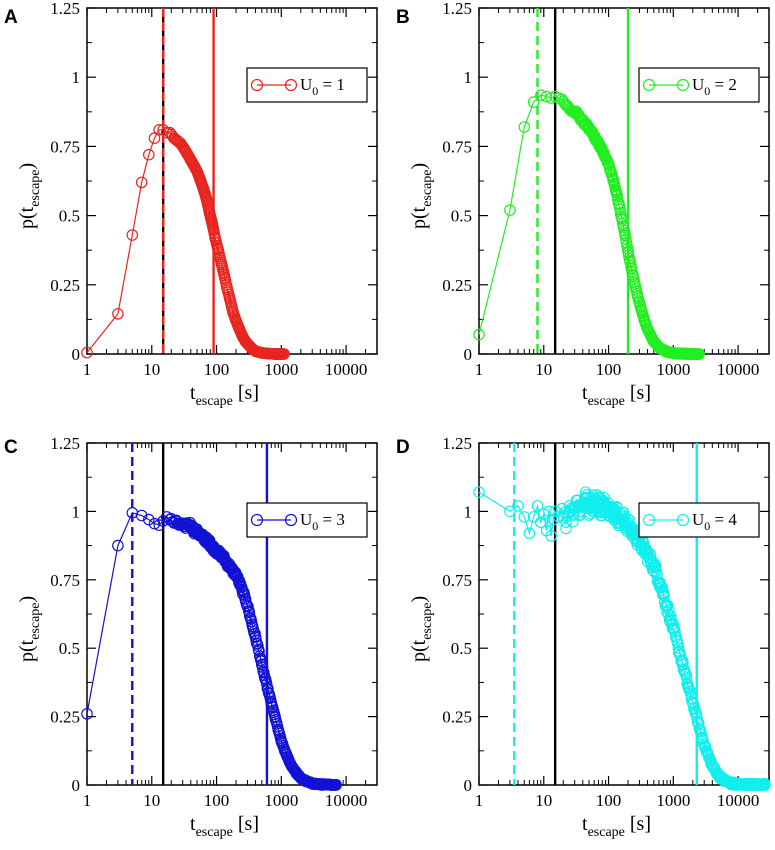  I want to click on panel-a-x-tick-label: 100, so click(217, 369).